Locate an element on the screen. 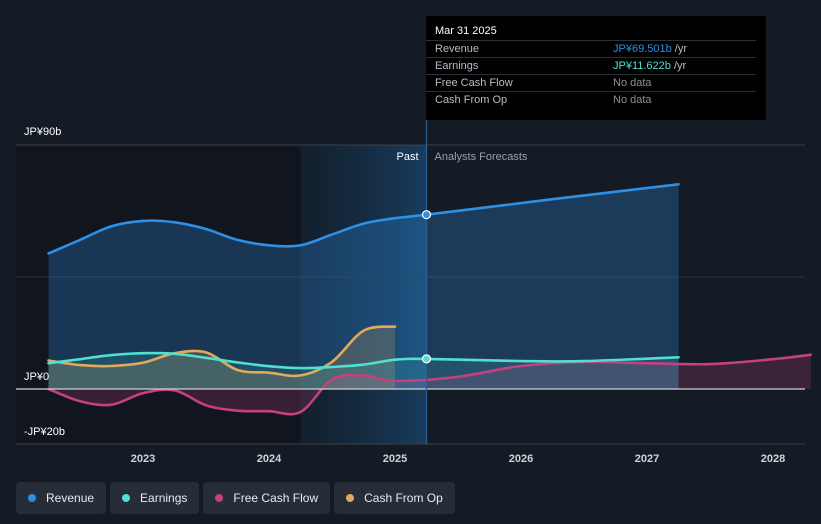 Image resolution: width=821 pixels, height=524 pixels. x-tick-label: 2025 is located at coordinates (395, 459).